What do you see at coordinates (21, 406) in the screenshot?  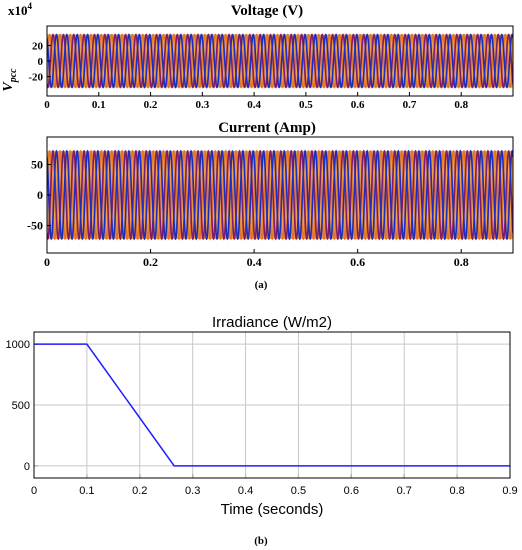 I see `irradiance-y-tick-label: 500` at bounding box center [21, 406].